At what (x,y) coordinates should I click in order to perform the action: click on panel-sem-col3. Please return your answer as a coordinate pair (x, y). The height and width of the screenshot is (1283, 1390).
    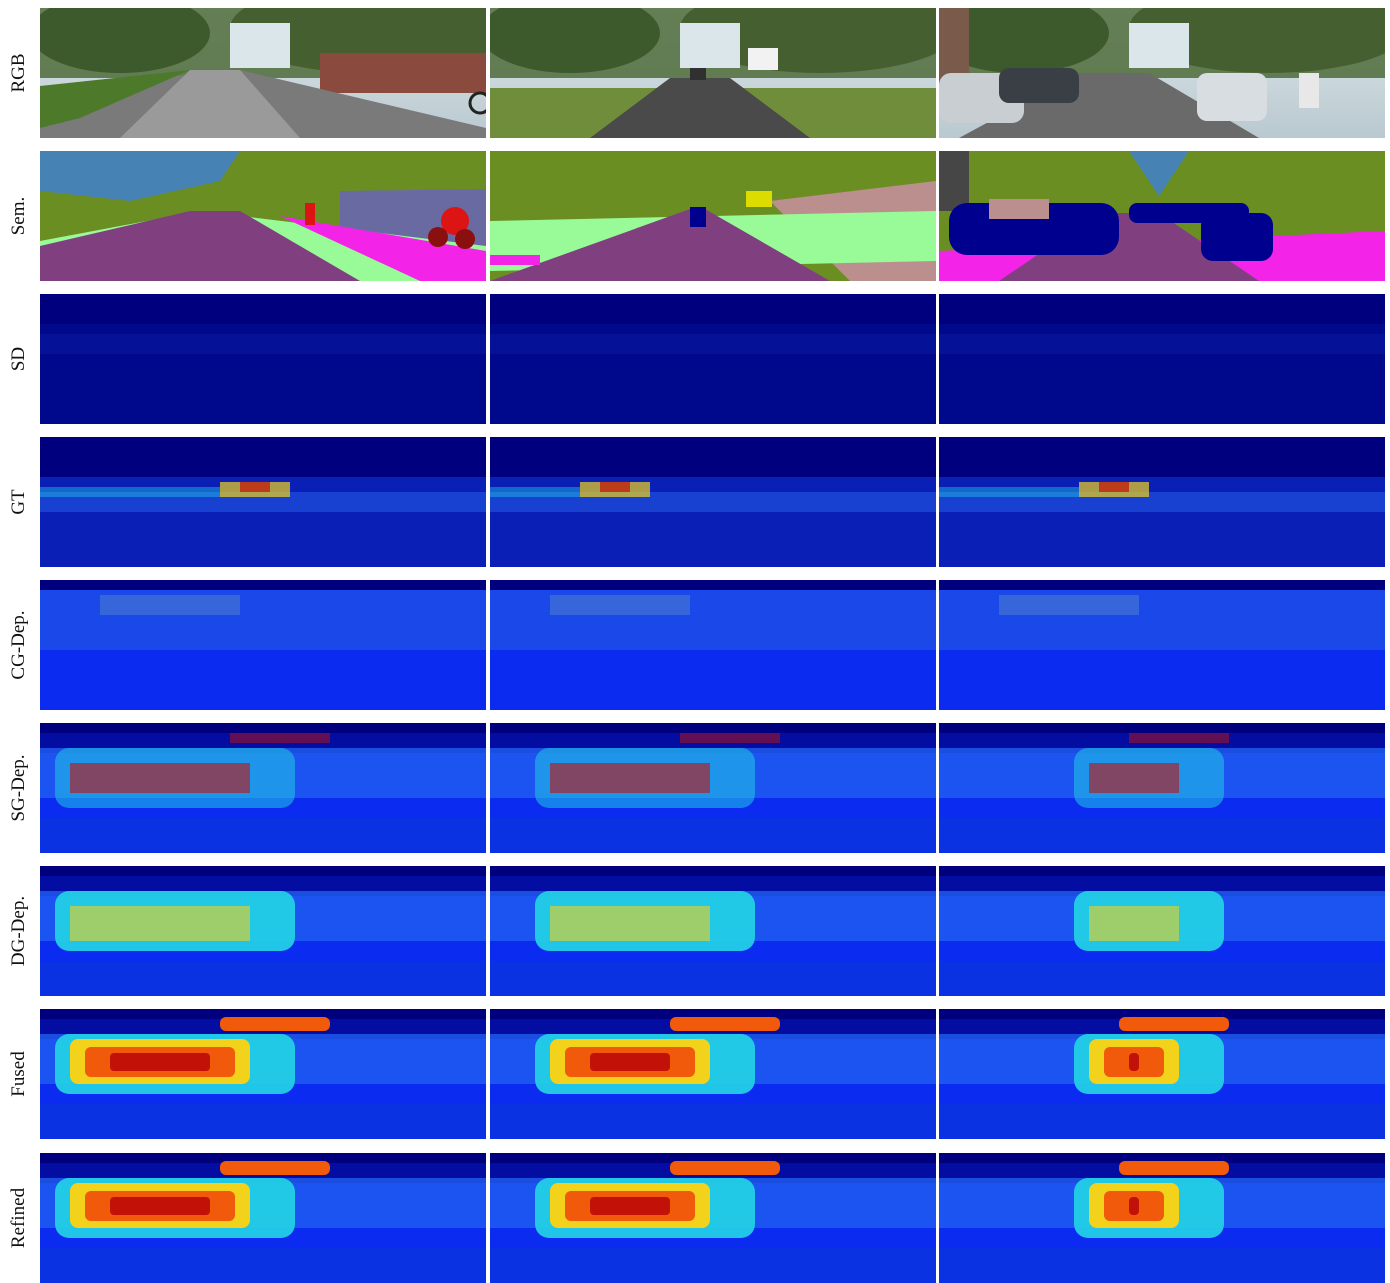
    Looking at the image, I should click on (1162, 216).